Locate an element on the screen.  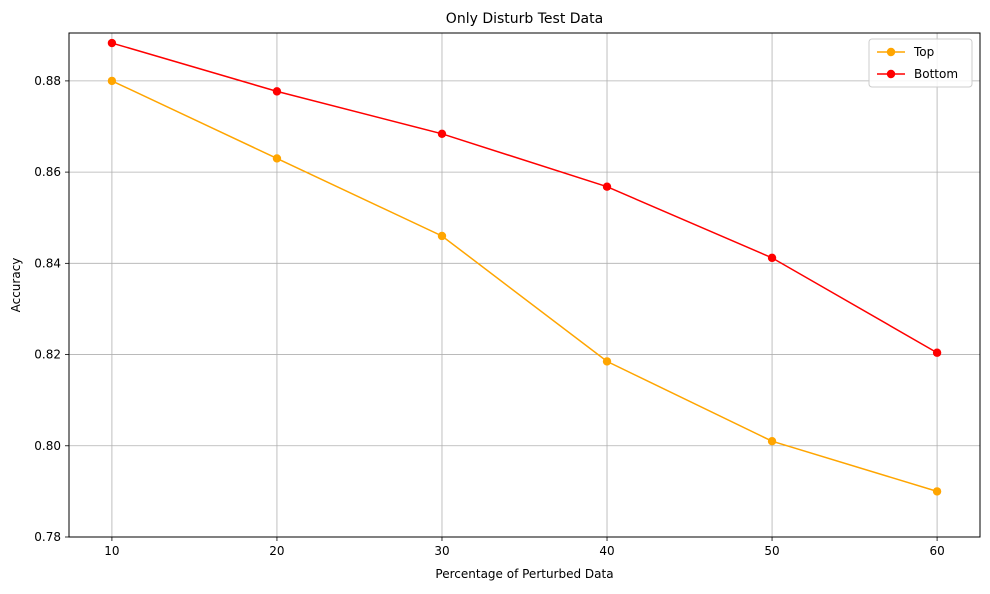
y-tick-label: 0.88 is located at coordinates (47, 81).